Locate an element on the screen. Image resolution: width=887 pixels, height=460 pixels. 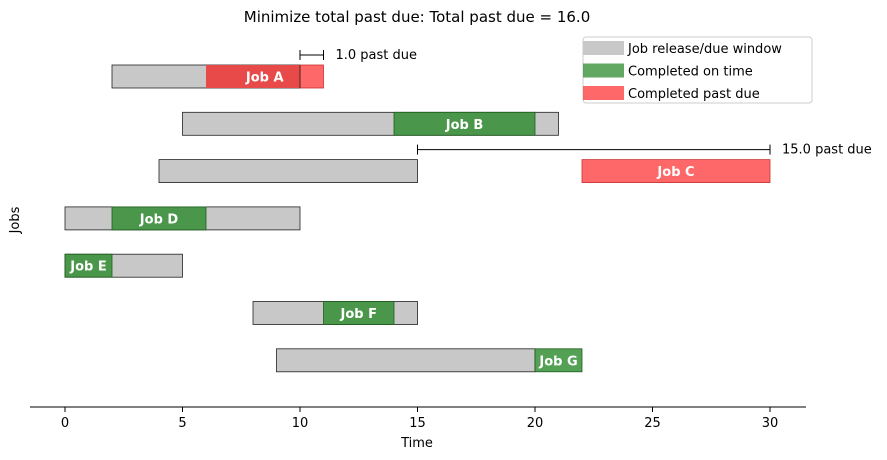
x-tick-label: 25 is located at coordinates (652, 423).